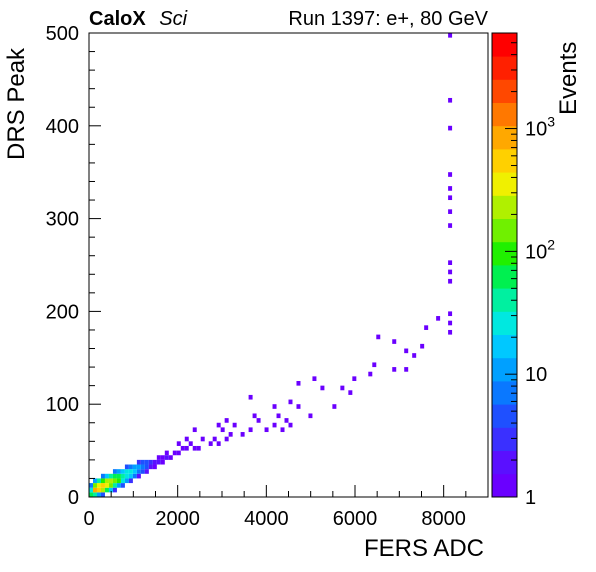 The image size is (596, 572). Describe the element at coordinates (424, 548) in the screenshot. I see `x-axis-label: FERS ADC` at that location.